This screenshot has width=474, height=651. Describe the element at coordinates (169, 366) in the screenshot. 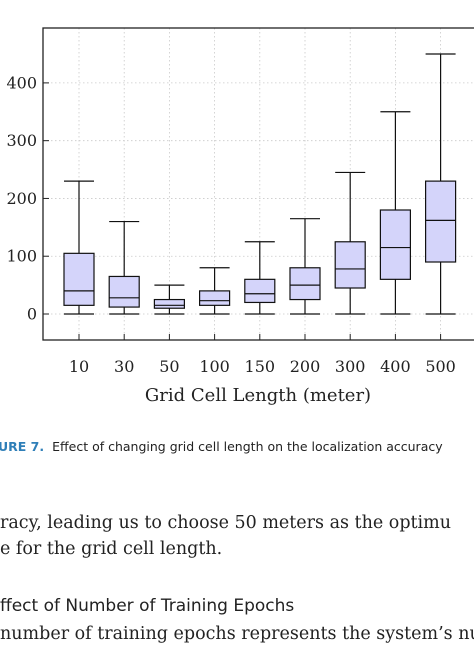

I see `x-tick-label-50: 50` at that location.